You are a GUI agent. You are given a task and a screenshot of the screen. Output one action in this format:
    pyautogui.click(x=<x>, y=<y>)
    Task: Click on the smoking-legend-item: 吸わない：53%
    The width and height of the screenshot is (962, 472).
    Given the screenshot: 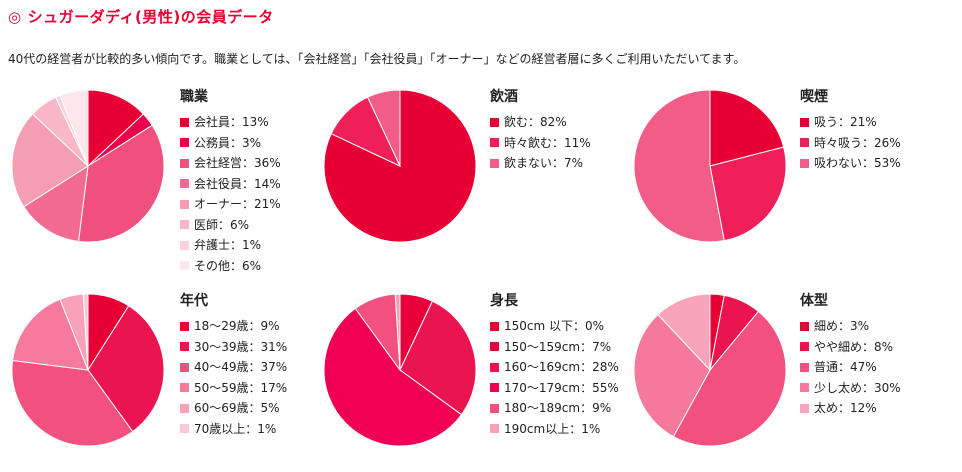 What is the action you would take?
    pyautogui.click(x=850, y=163)
    